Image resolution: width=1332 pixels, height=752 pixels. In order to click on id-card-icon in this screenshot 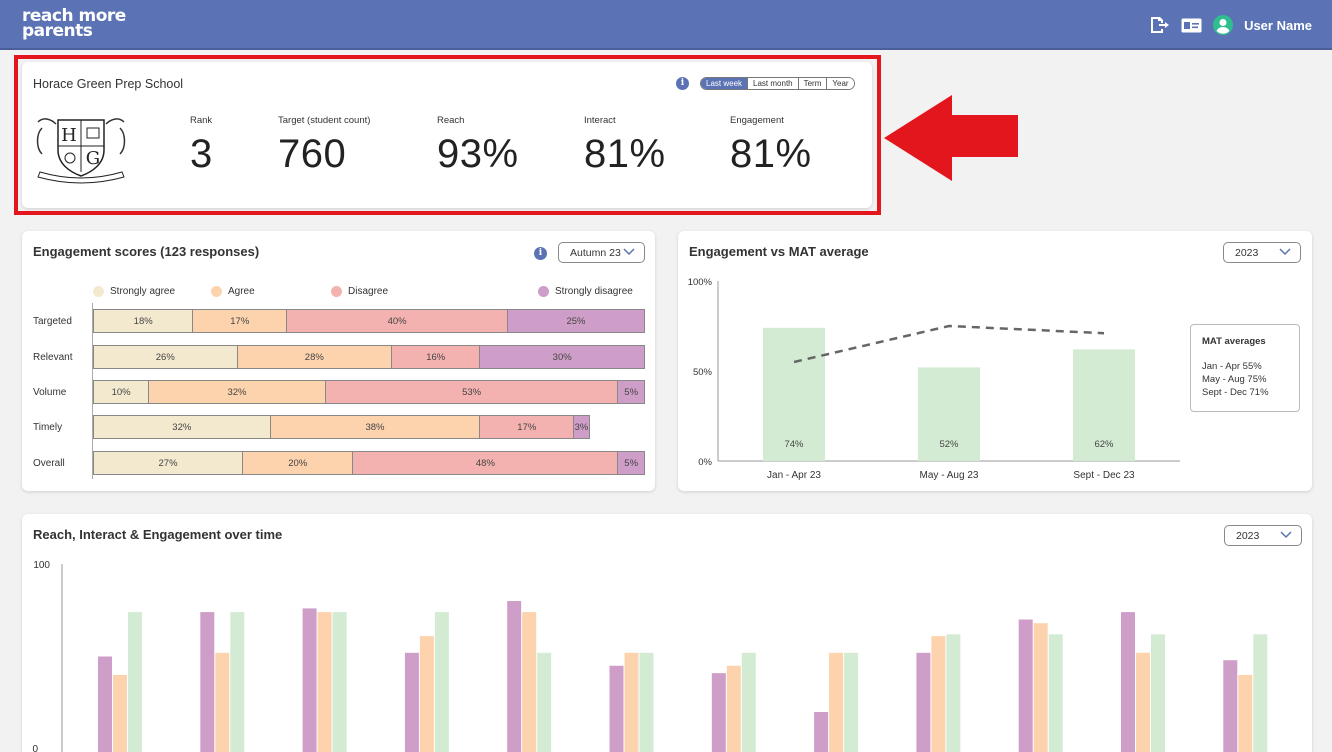, I will do `click(1191, 25)`.